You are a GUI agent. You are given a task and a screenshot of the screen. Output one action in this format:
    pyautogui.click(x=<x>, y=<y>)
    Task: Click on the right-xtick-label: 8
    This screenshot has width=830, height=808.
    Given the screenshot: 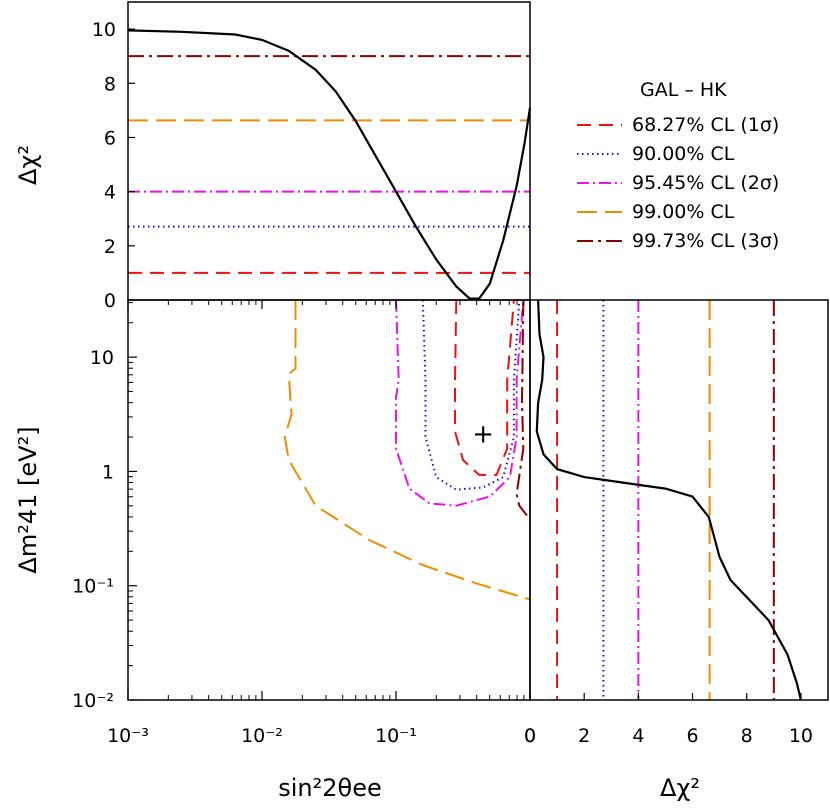 What is the action you would take?
    pyautogui.click(x=747, y=736)
    